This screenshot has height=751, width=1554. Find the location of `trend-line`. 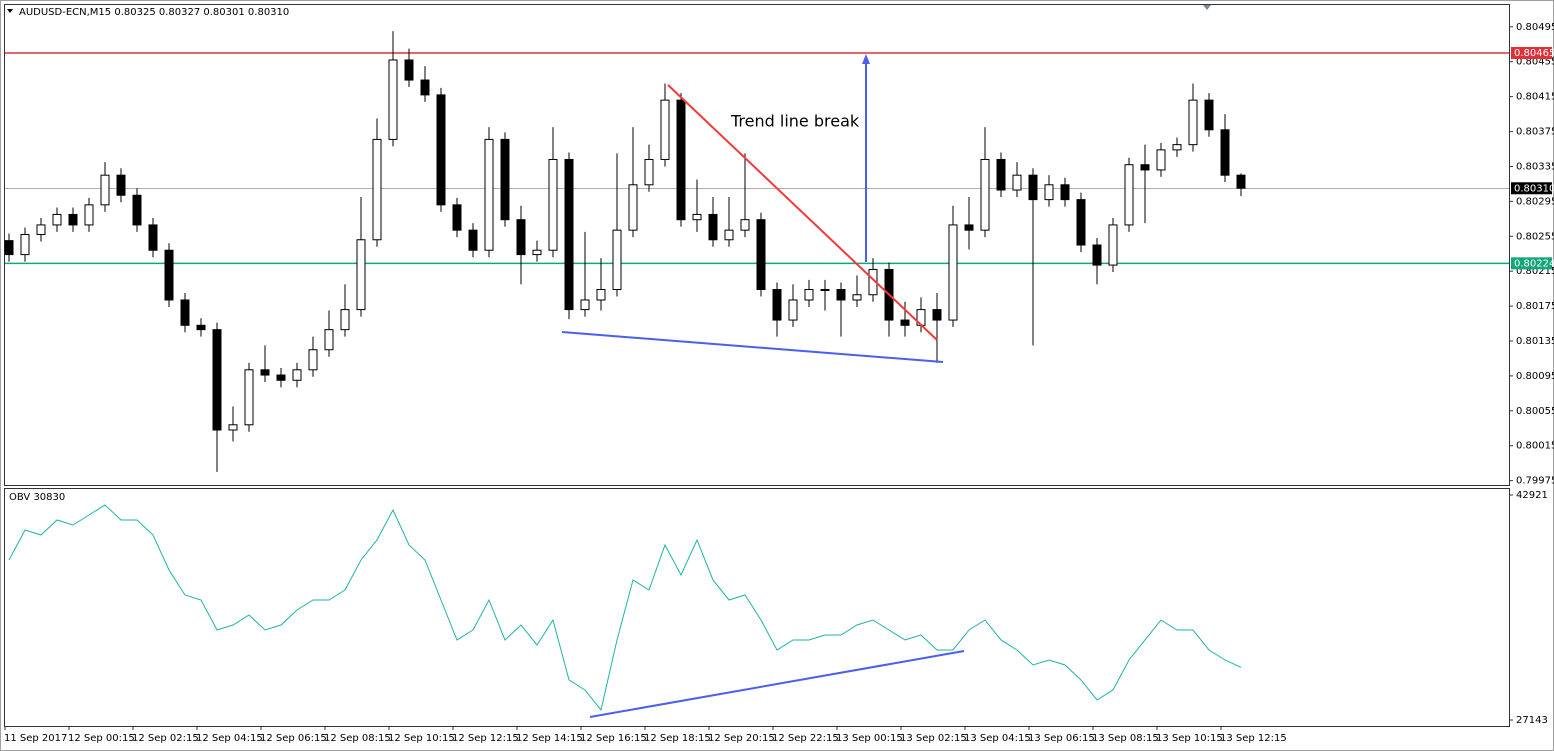

trend-line is located at coordinates (802, 212).